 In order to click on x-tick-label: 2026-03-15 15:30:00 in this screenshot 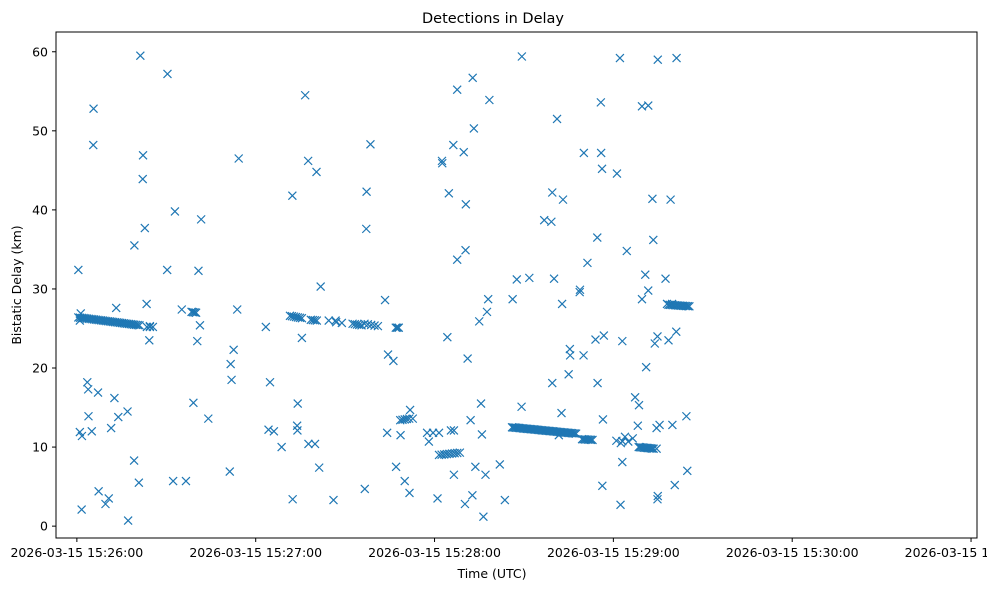, I will do `click(792, 552)`.